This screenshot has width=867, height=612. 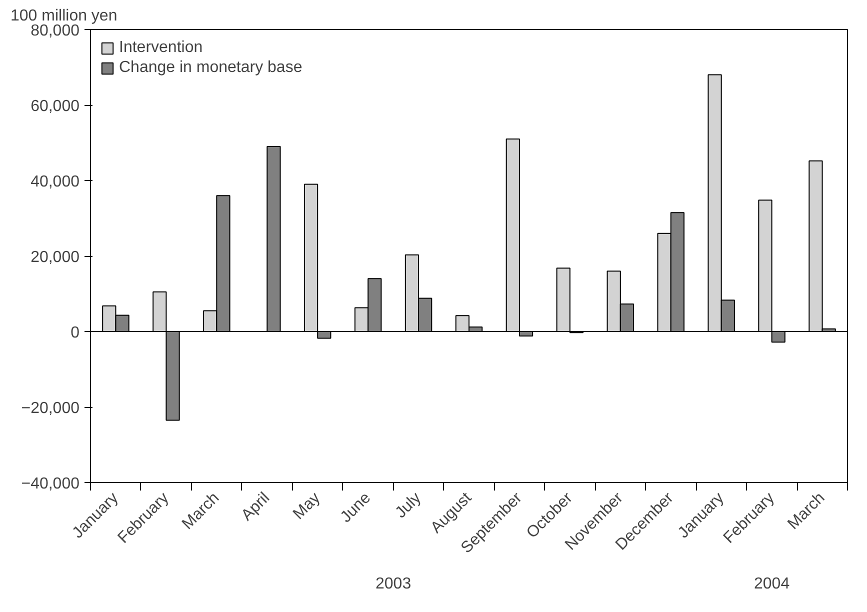 What do you see at coordinates (55, 182) in the screenshot?
I see `y-tick-label: 40,000` at bounding box center [55, 182].